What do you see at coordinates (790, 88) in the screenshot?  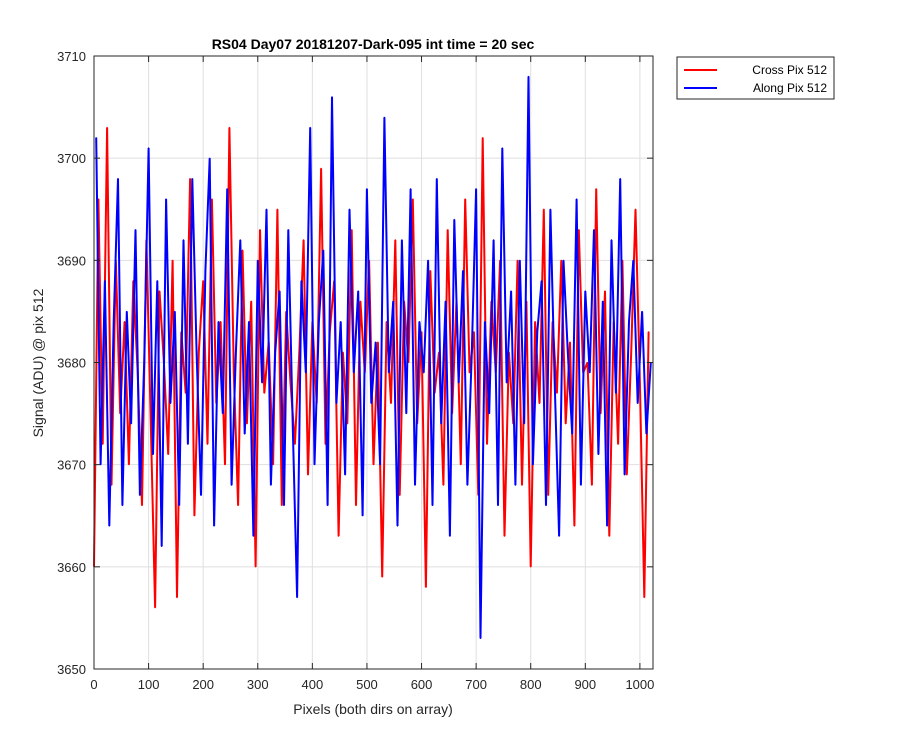 I see `legend-label: Along Pix 512` at bounding box center [790, 88].